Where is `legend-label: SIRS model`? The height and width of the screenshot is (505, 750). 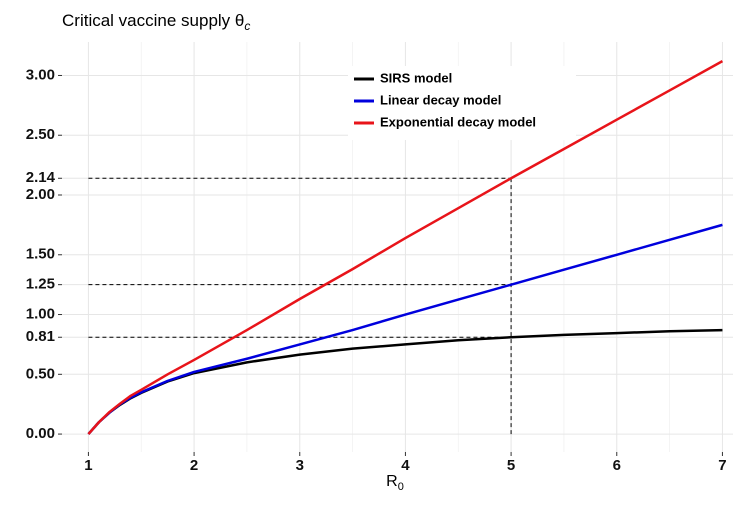
legend-label: SIRS model is located at coordinates (416, 77).